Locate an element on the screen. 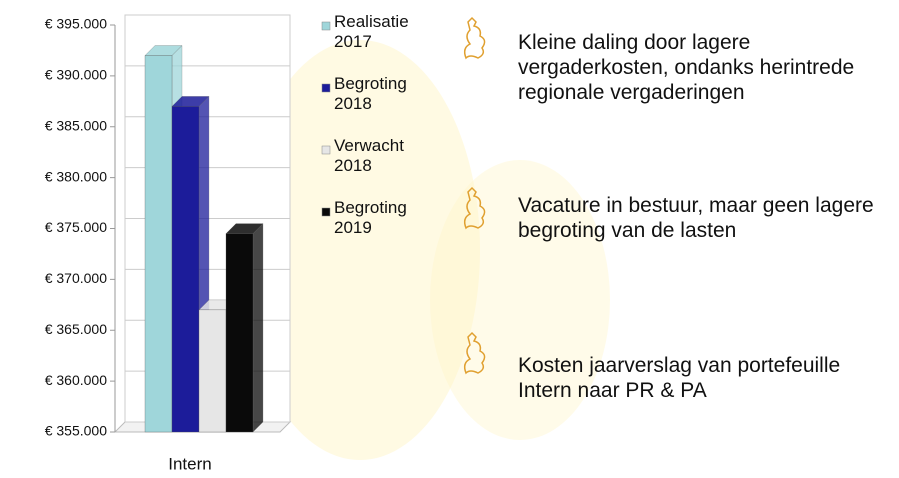 This screenshot has width=899, height=478. y-tick-label: € 370.000 is located at coordinates (76, 278).